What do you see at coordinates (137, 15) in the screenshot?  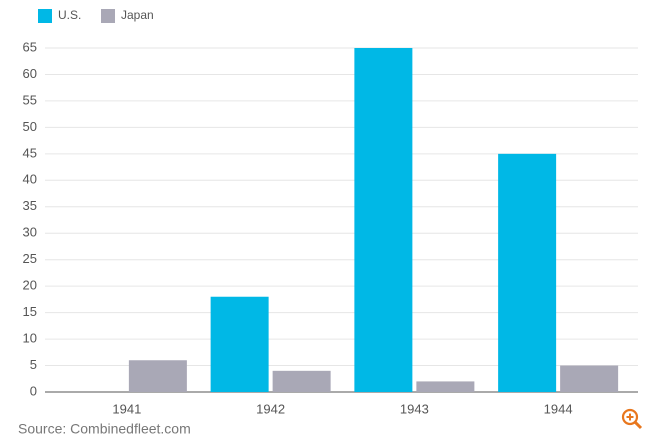 I see `legend-label: Japan` at bounding box center [137, 15].